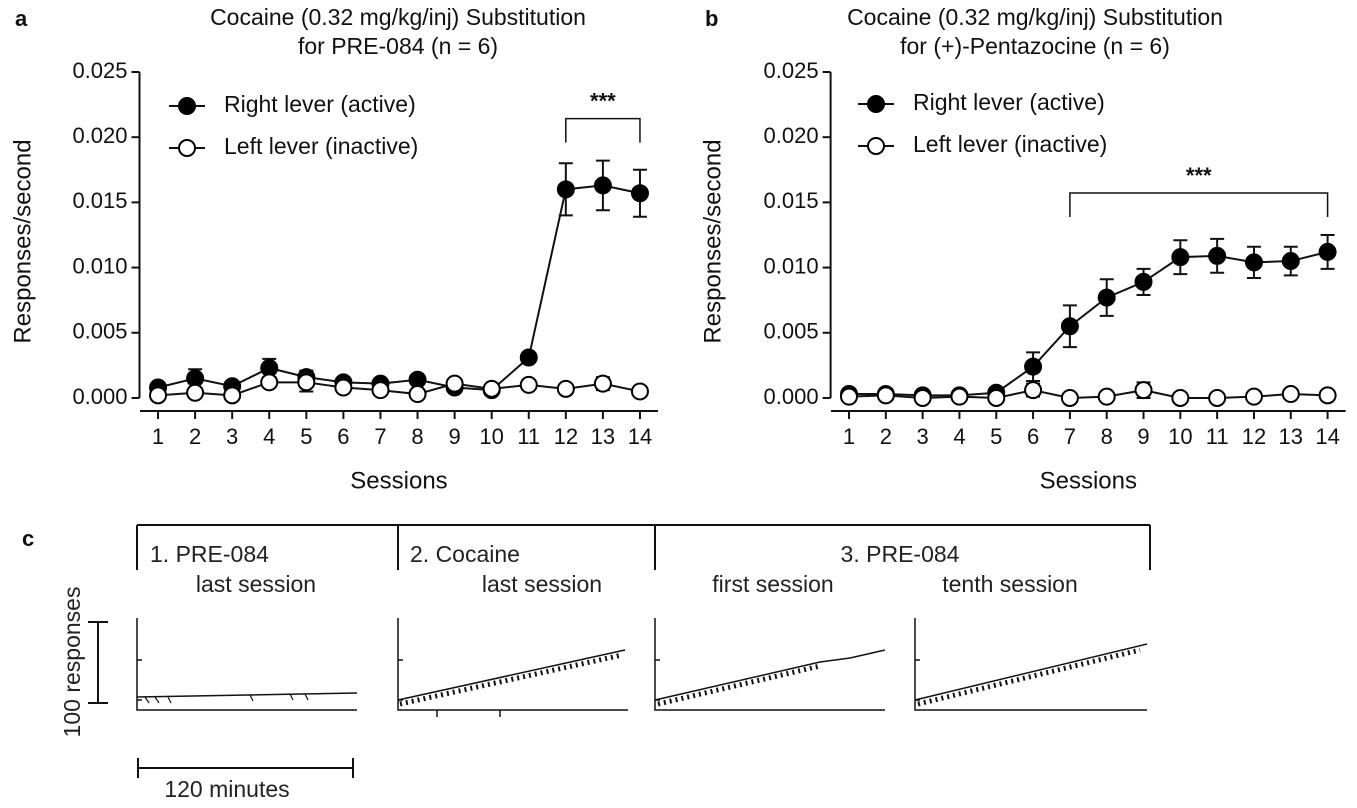 The image size is (1357, 808). Describe the element at coordinates (221, 699) in the screenshot. I see `scale-bars` at that location.